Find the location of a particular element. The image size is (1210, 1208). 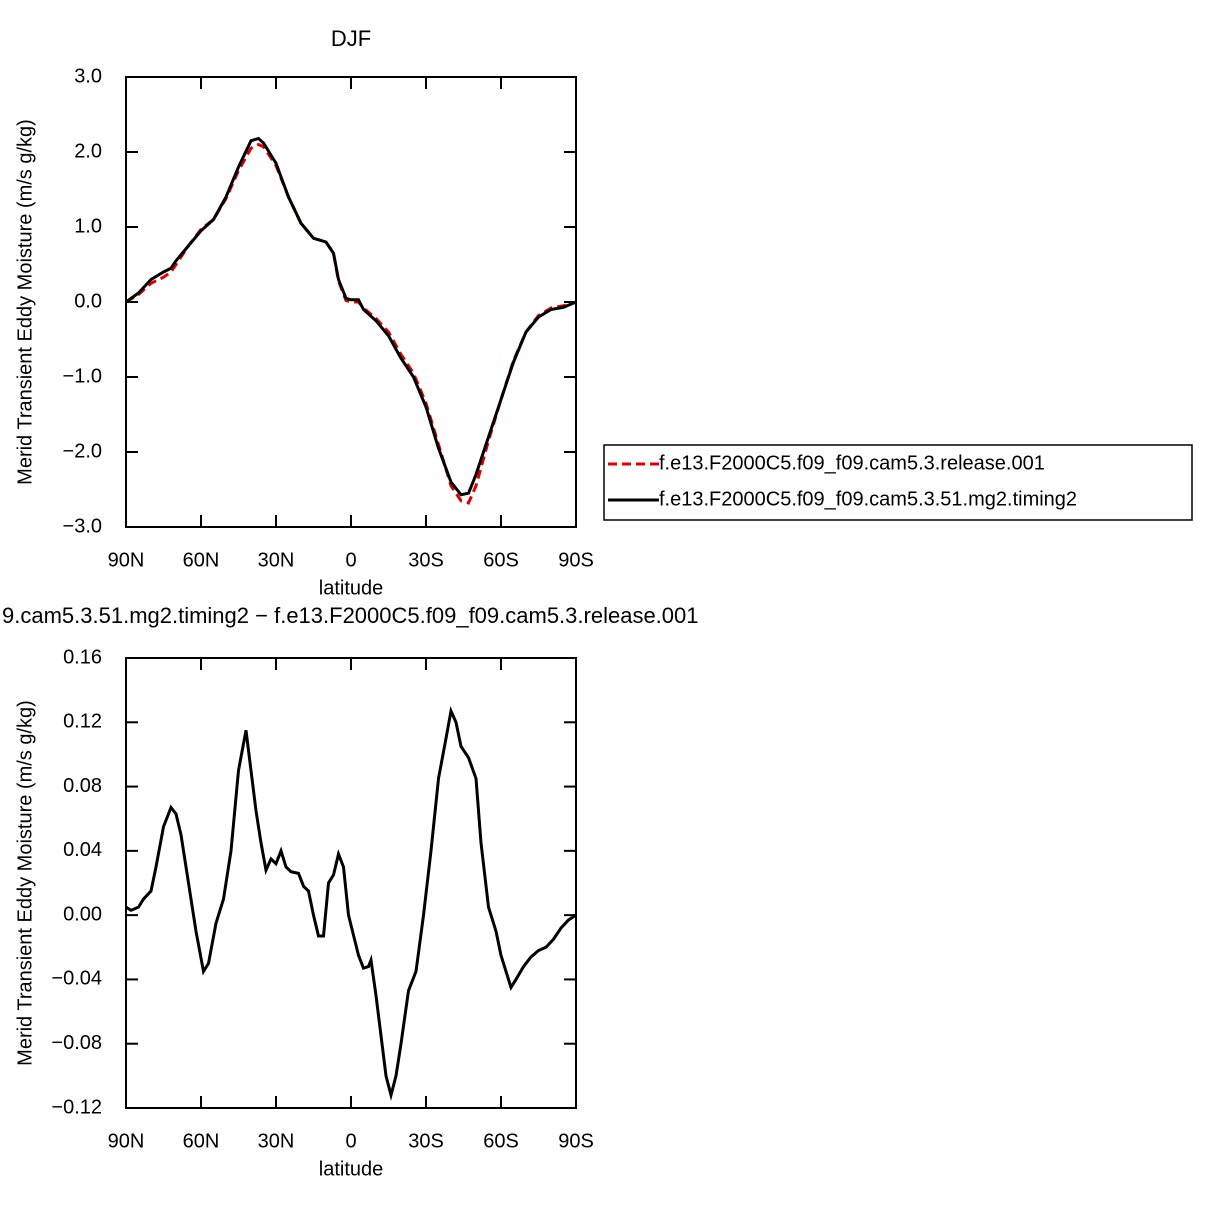

y-tick-label: 0.0 is located at coordinates (88, 301).